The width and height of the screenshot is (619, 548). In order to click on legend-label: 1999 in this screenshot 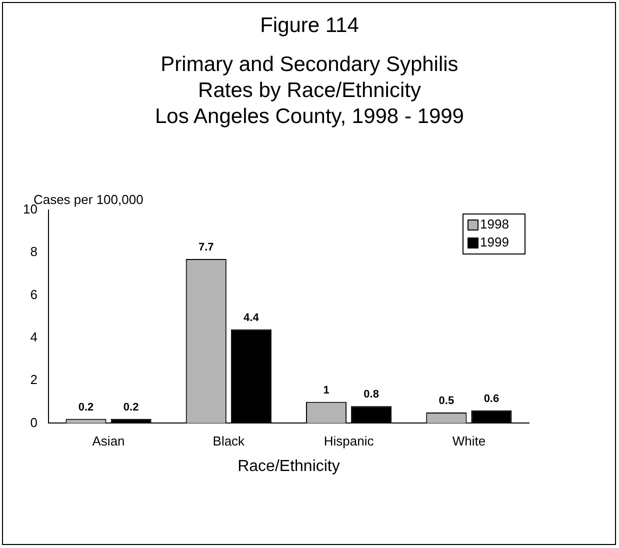, I will do `click(494, 242)`.